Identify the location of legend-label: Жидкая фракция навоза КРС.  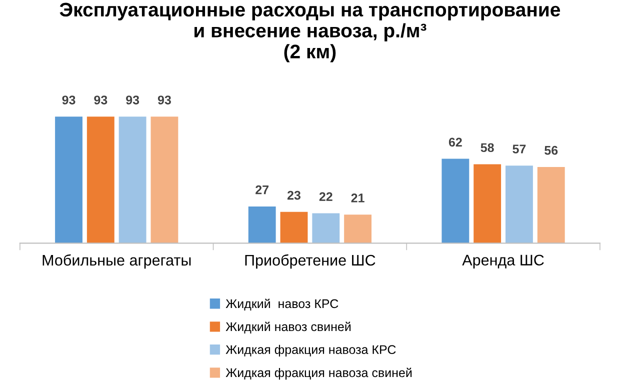
(311, 350).